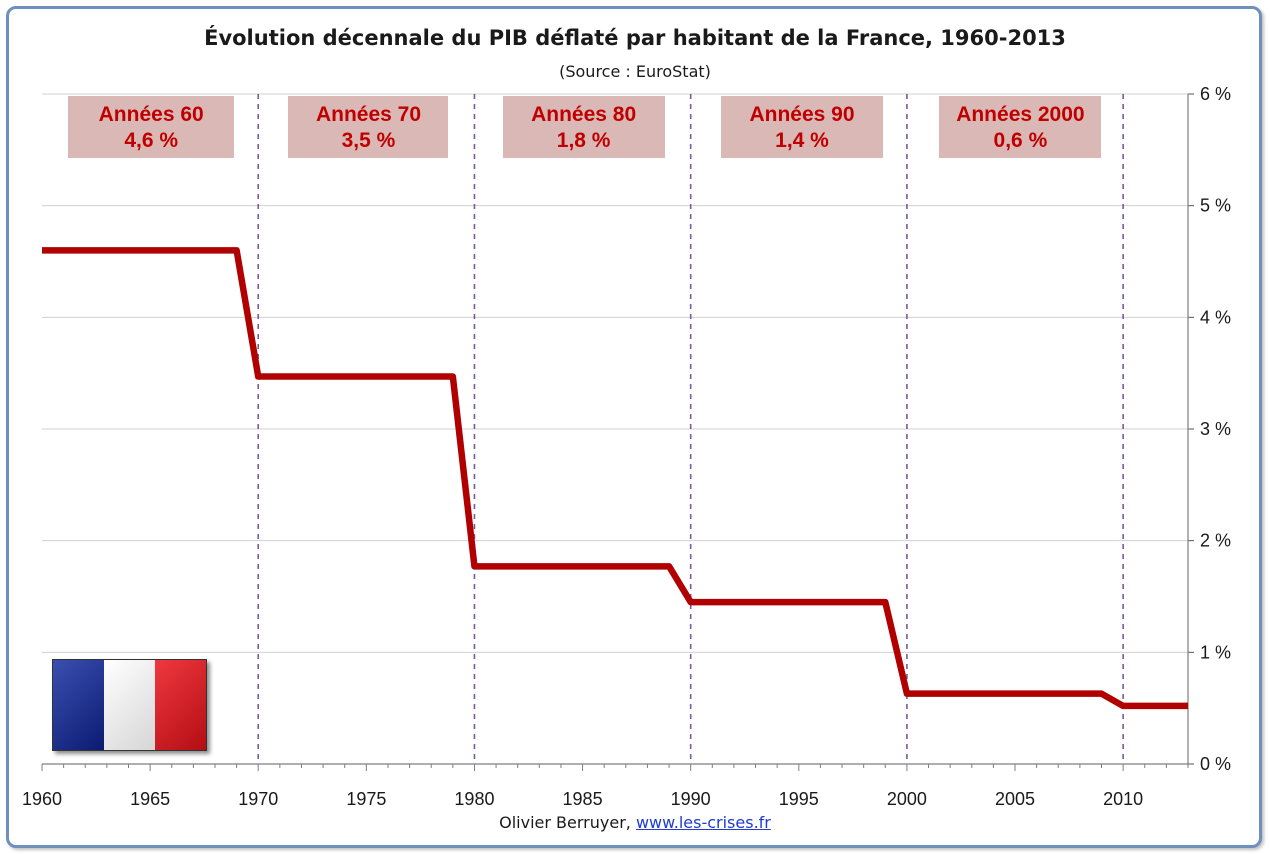 Image resolution: width=1270 pixels, height=854 pixels. What do you see at coordinates (151, 114) in the screenshot?
I see `decade-annotation-label: Années 60` at bounding box center [151, 114].